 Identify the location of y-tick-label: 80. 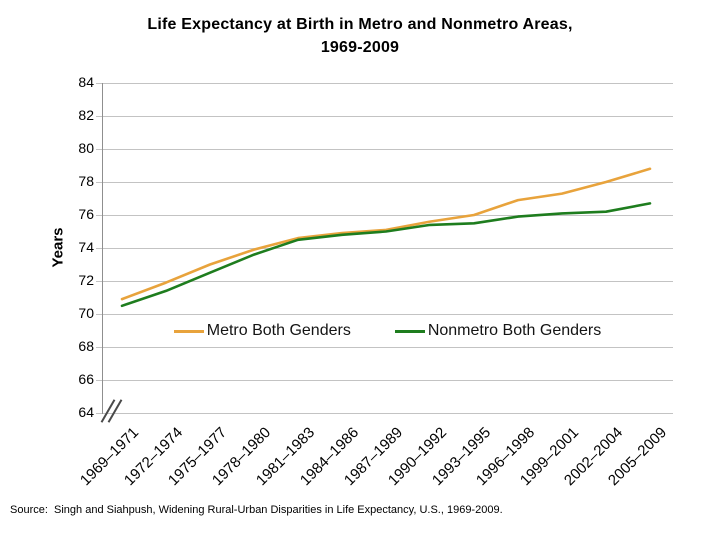
(86, 148).